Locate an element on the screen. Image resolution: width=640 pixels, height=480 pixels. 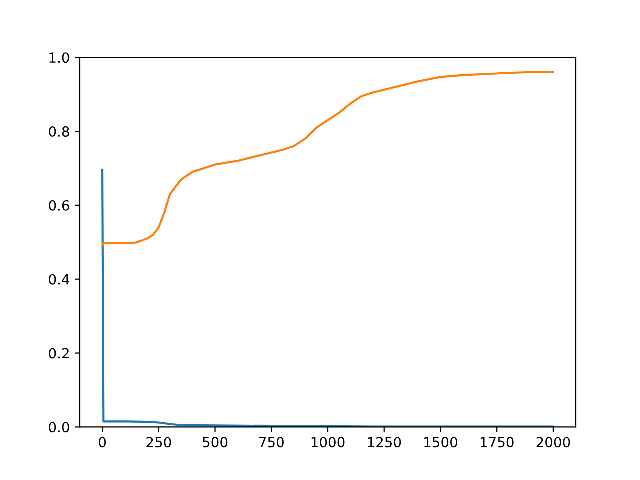
y-tick-label: 0.8 is located at coordinates (59, 131).